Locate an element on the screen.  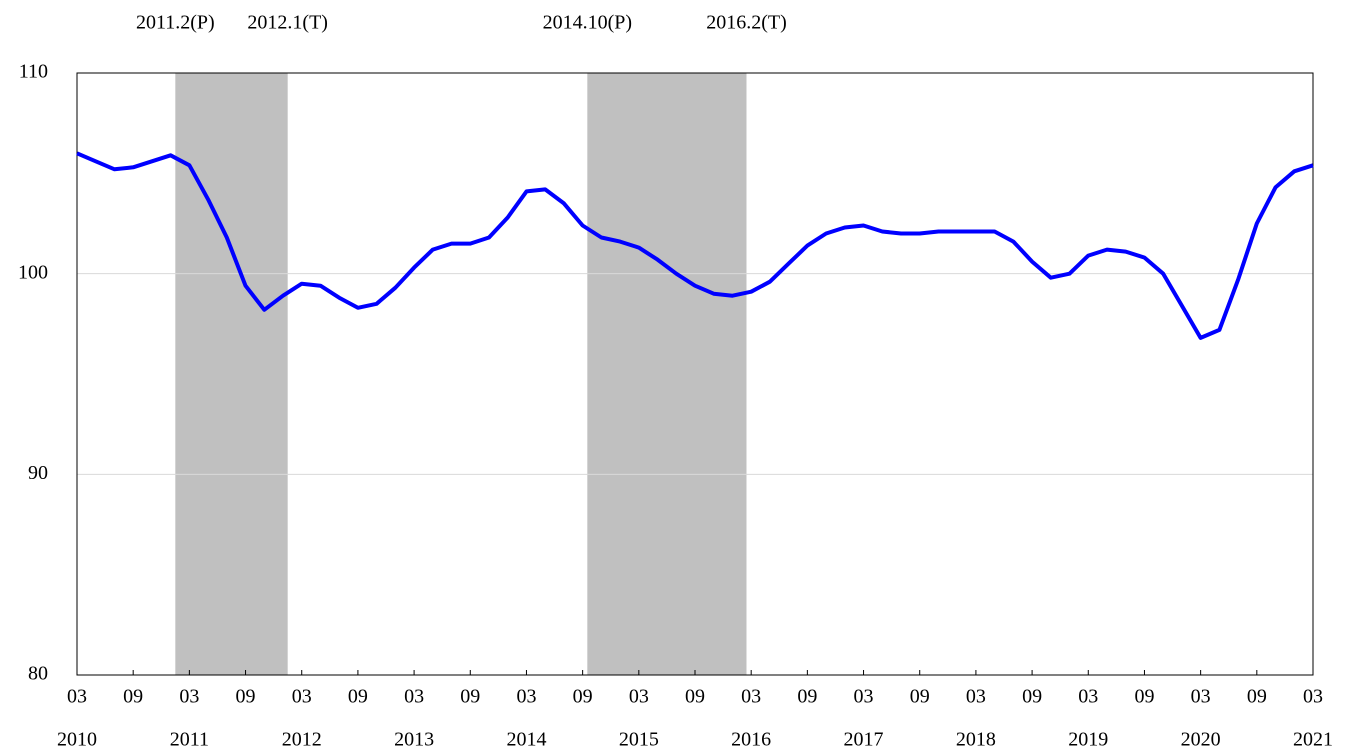
period-label: 2011.2(P) is located at coordinates (175, 23).